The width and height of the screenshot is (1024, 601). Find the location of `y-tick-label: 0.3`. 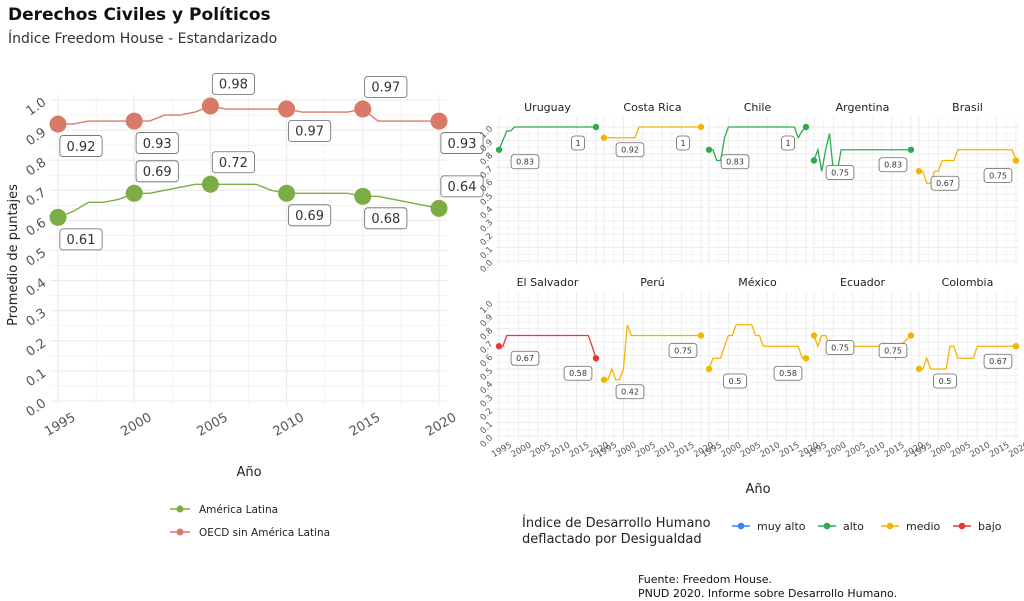

y-tick-label: 0.3 is located at coordinates (37, 318).